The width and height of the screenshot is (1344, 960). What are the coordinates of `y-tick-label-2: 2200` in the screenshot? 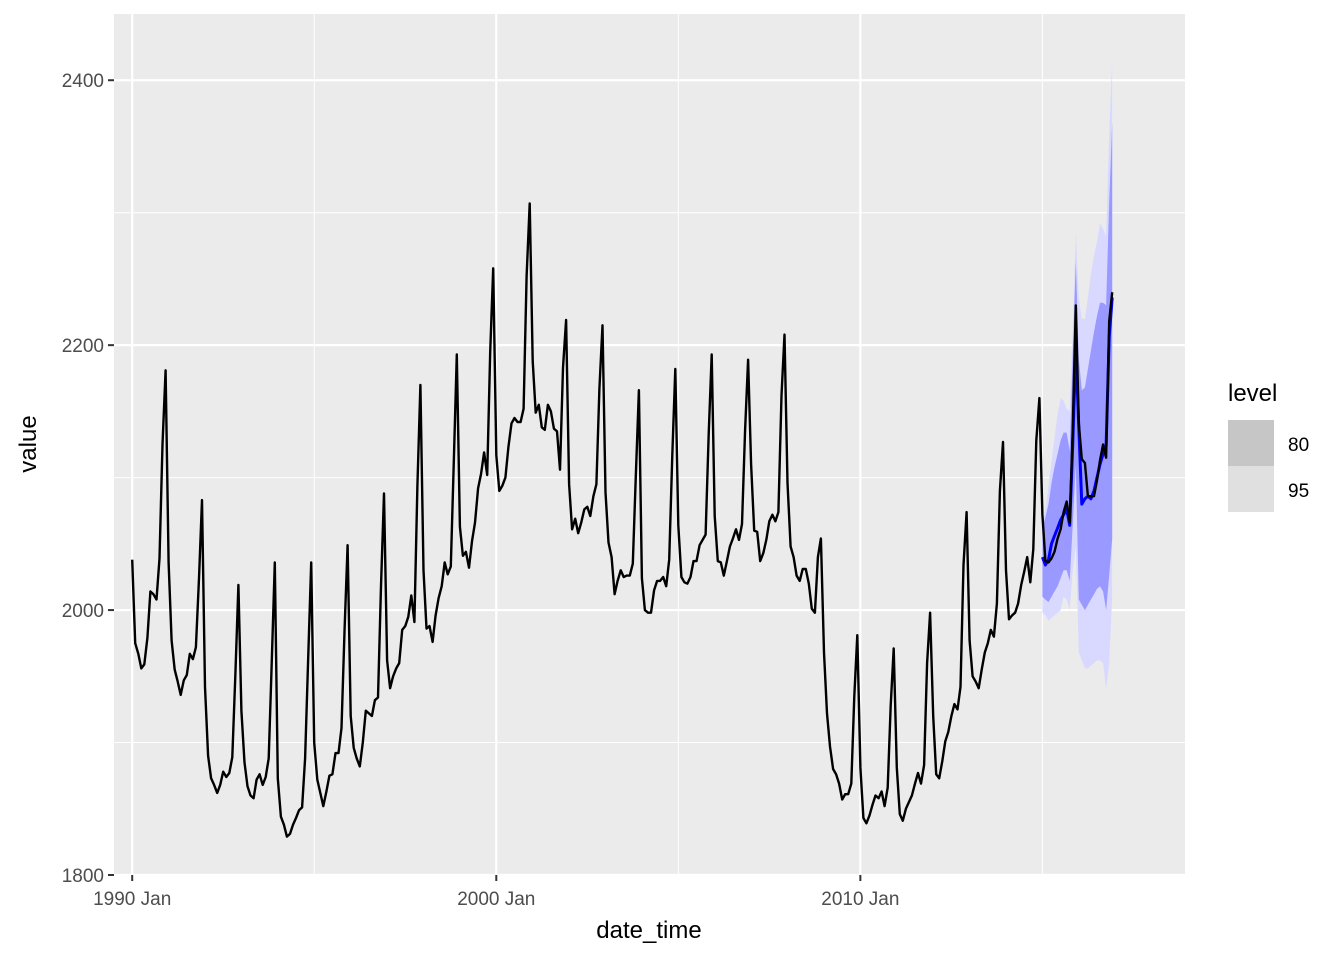 It's located at (83, 346).